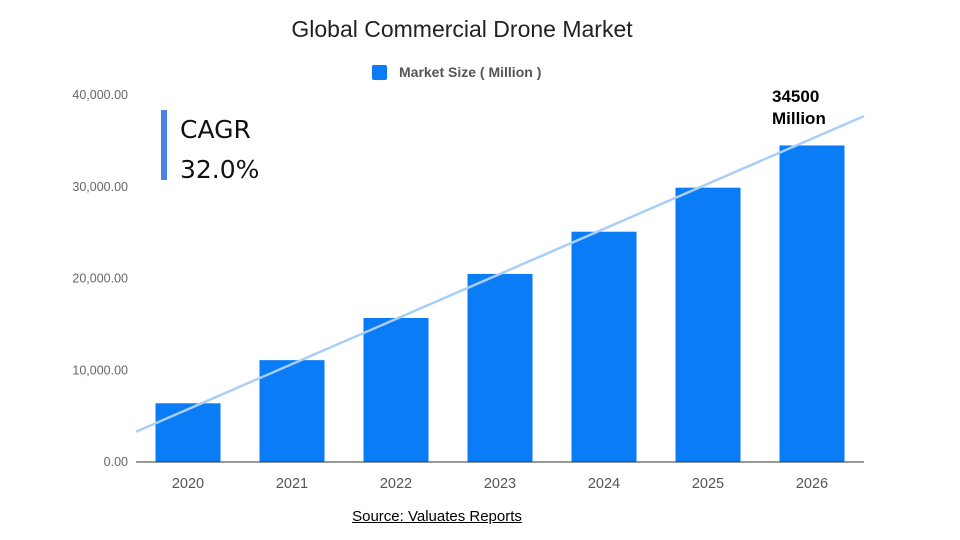 This screenshot has height=540, width=960. What do you see at coordinates (188, 484) in the screenshot?
I see `x-tick-label: 2020` at bounding box center [188, 484].